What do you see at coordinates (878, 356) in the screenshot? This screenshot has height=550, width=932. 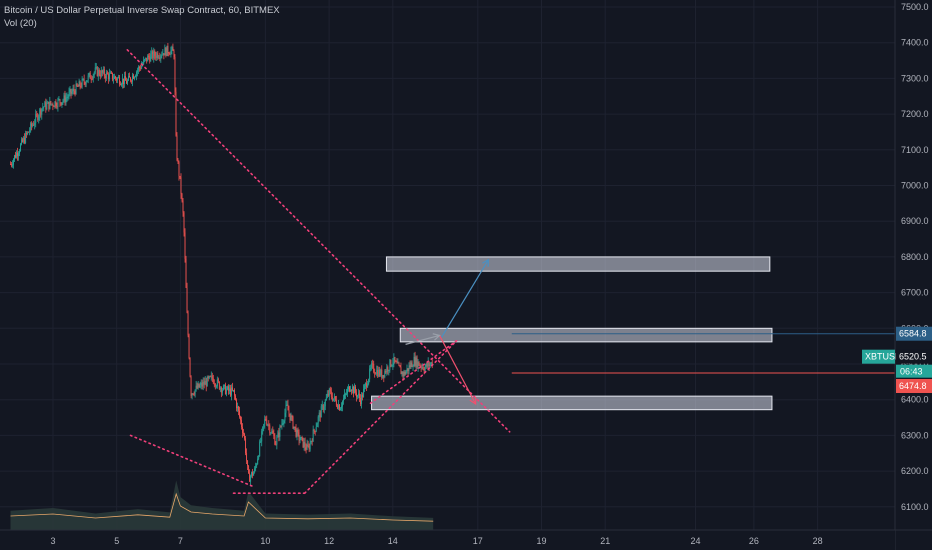 I see `symbol-tag` at bounding box center [878, 356].